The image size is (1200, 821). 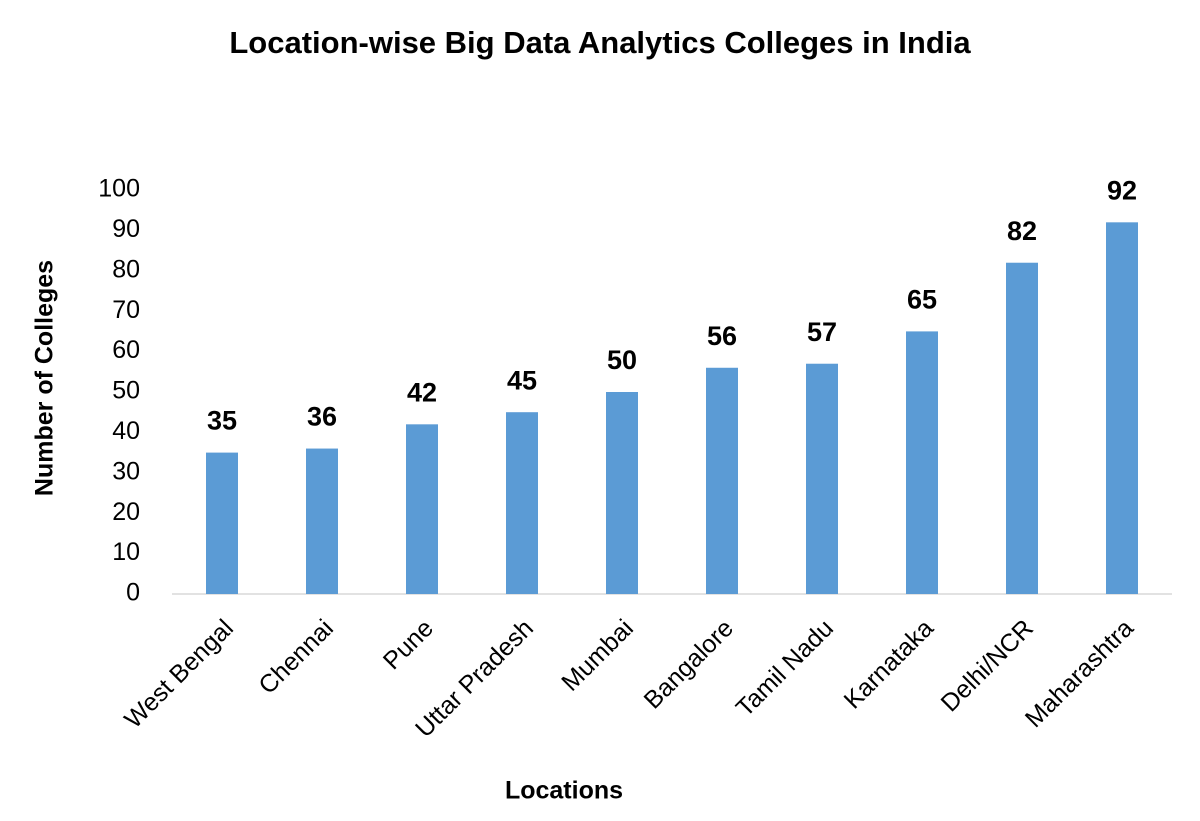 What do you see at coordinates (564, 791) in the screenshot?
I see `x-axis-title: Locations` at bounding box center [564, 791].